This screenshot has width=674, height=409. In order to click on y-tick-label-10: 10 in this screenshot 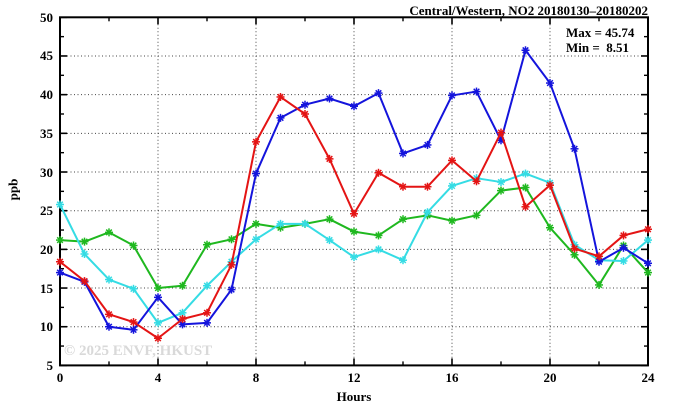, I will do `click(46, 327)`.